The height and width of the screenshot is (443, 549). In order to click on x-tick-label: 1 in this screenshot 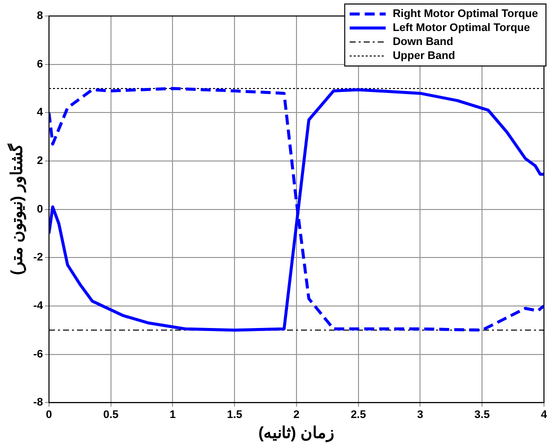, I will do `click(173, 415)`.